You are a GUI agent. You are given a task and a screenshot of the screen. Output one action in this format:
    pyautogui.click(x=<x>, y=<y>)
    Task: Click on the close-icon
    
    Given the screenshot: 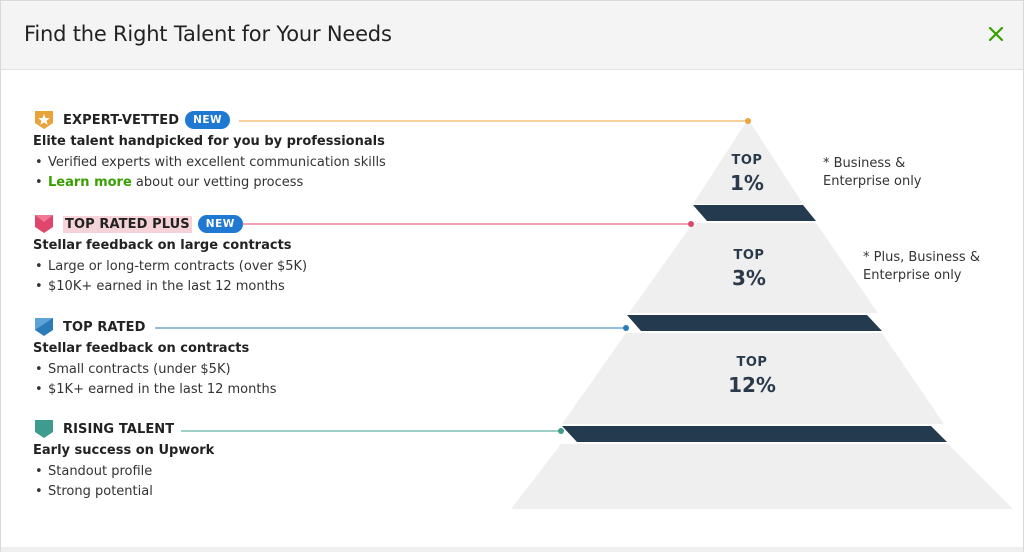 What is the action you would take?
    pyautogui.click(x=996, y=34)
    